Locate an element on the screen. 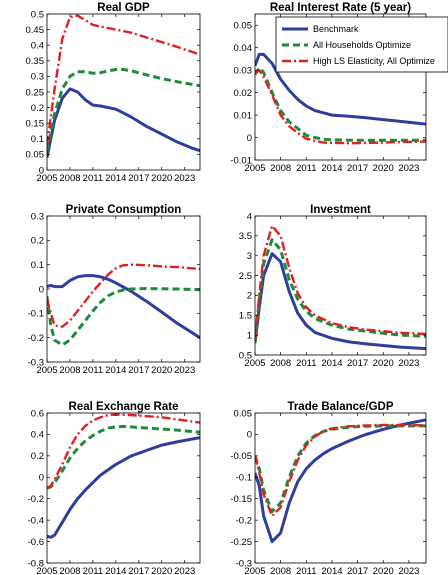 The width and height of the screenshot is (448, 575). y-tick-label: -0.6 is located at coordinates (36, 542).